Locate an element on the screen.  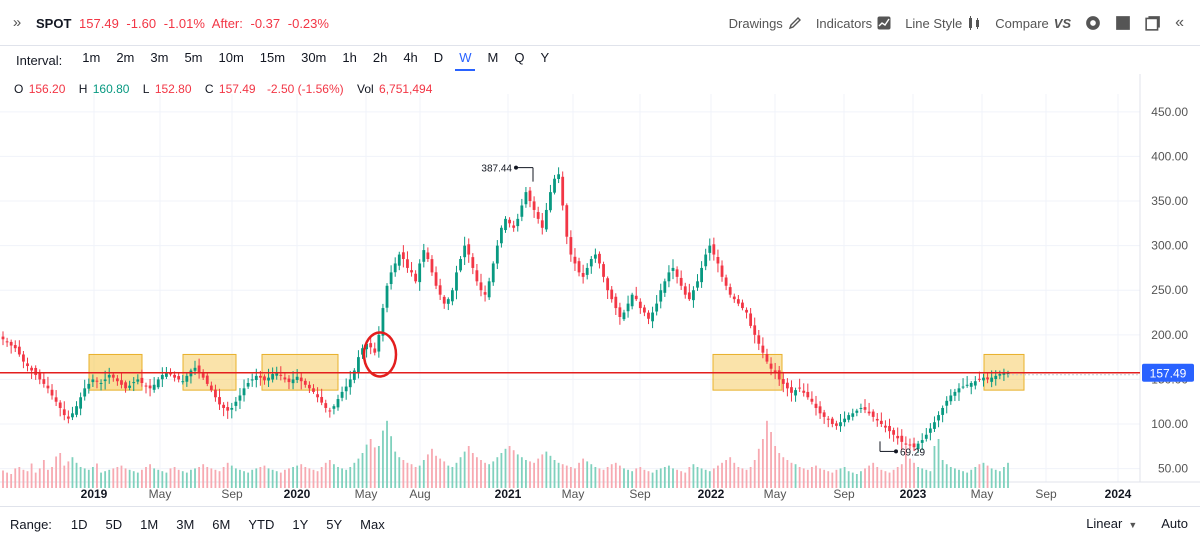
settings-icon is located at coordinates (1093, 23).